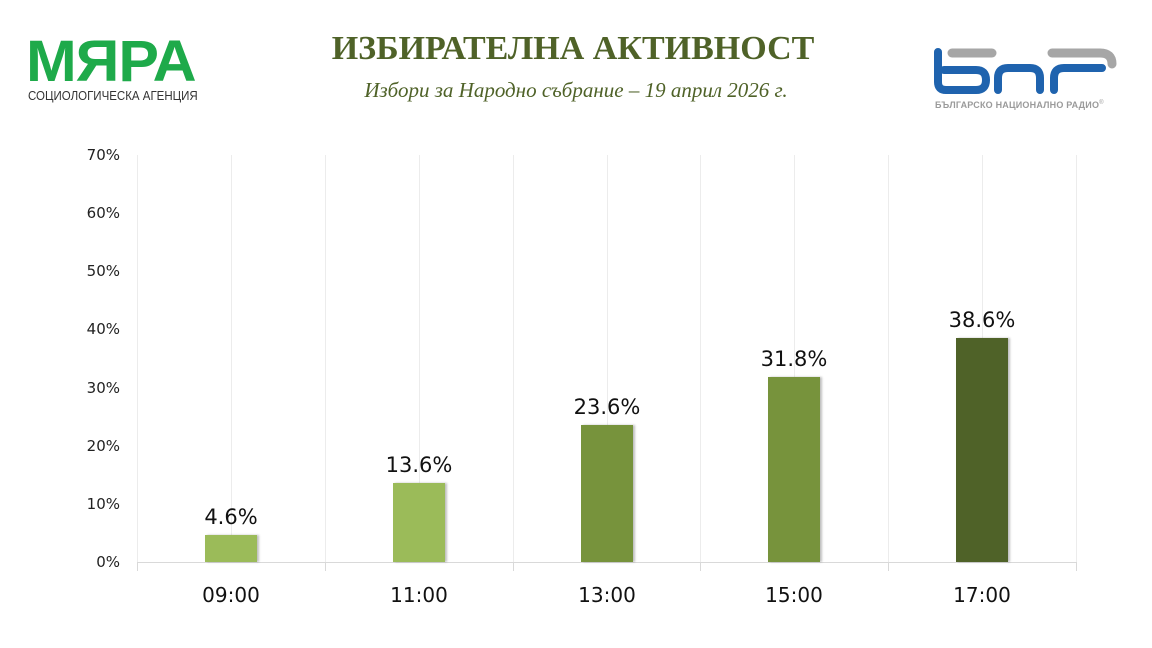 Image resolution: width=1152 pixels, height=648 pixels. I want to click on bar-value-label: 13.6%, so click(419, 465).